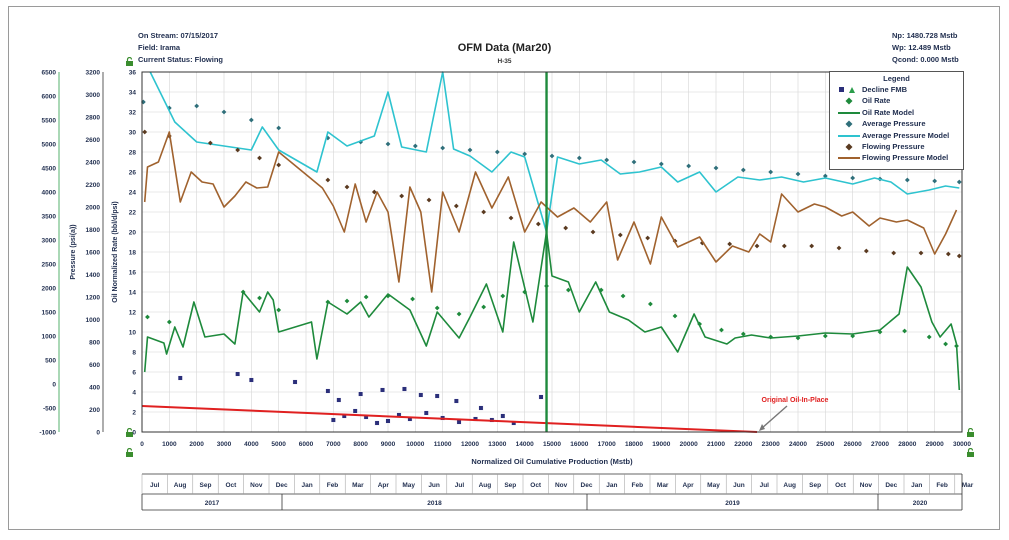 This screenshot has height=540, width=1009. What do you see at coordinates (921, 47) in the screenshot?
I see `wp-label: Wp: 12.489 Mstb` at bounding box center [921, 47].